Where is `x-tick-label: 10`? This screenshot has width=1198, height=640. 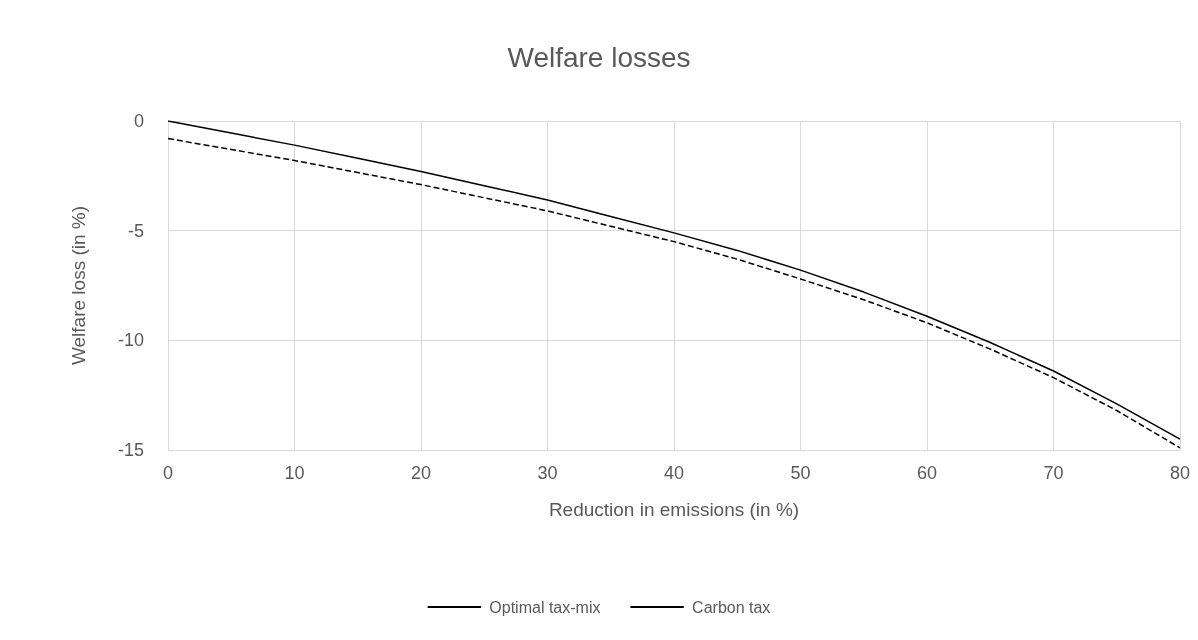
x-tick-label: 10 is located at coordinates (294, 473).